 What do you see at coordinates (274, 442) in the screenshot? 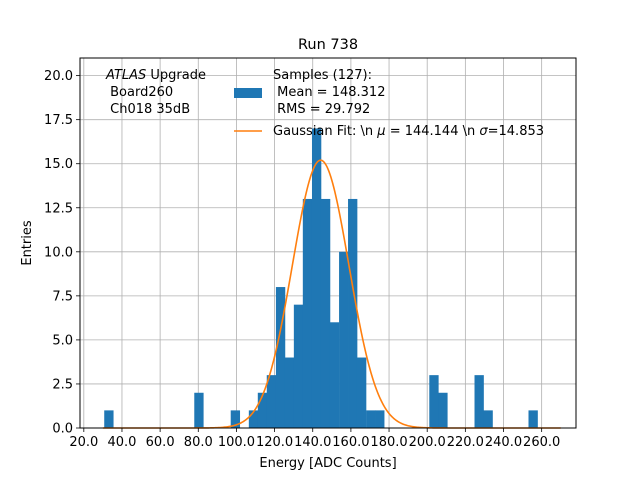
I see `x-tick-label: 120.0` at bounding box center [274, 442].